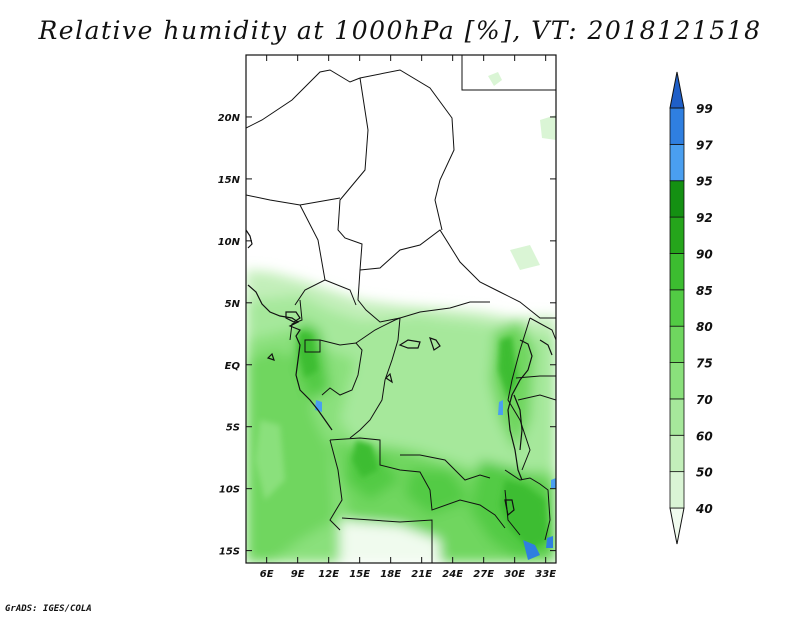 The width and height of the screenshot is (800, 618). Describe the element at coordinates (704, 364) in the screenshot. I see `colorbar-level-label: 75` at that location.